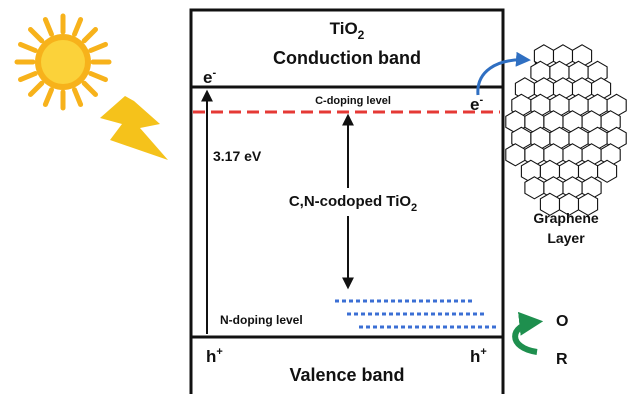 This screenshot has width=636, height=394. Describe the element at coordinates (346, 375) in the screenshot. I see `valence-band-label: Valence band` at that location.